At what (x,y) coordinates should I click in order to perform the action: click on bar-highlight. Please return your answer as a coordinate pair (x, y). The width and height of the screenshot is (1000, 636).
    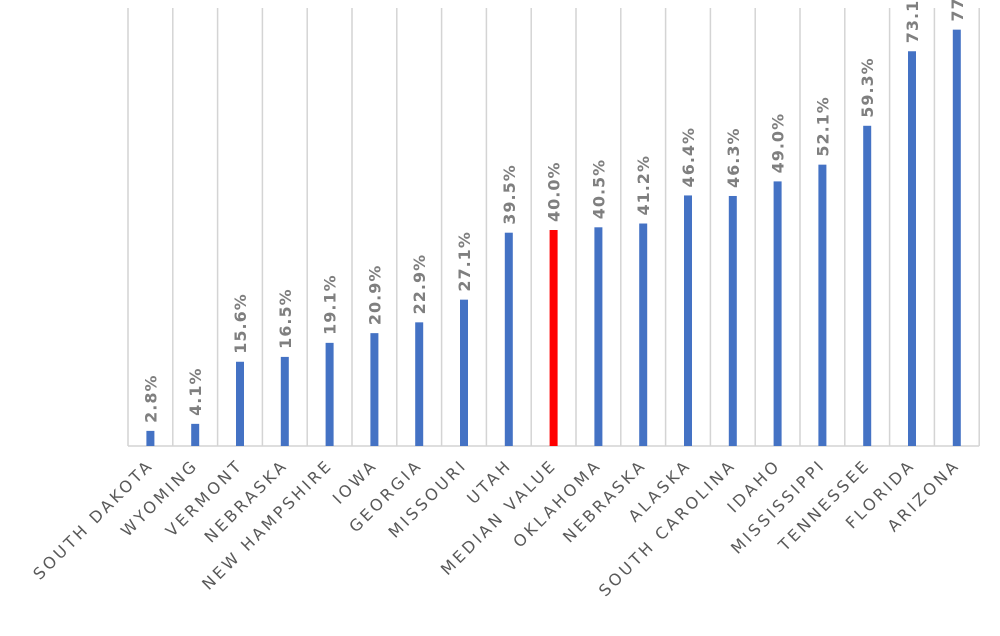
    Looking at the image, I should click on (553, 338).